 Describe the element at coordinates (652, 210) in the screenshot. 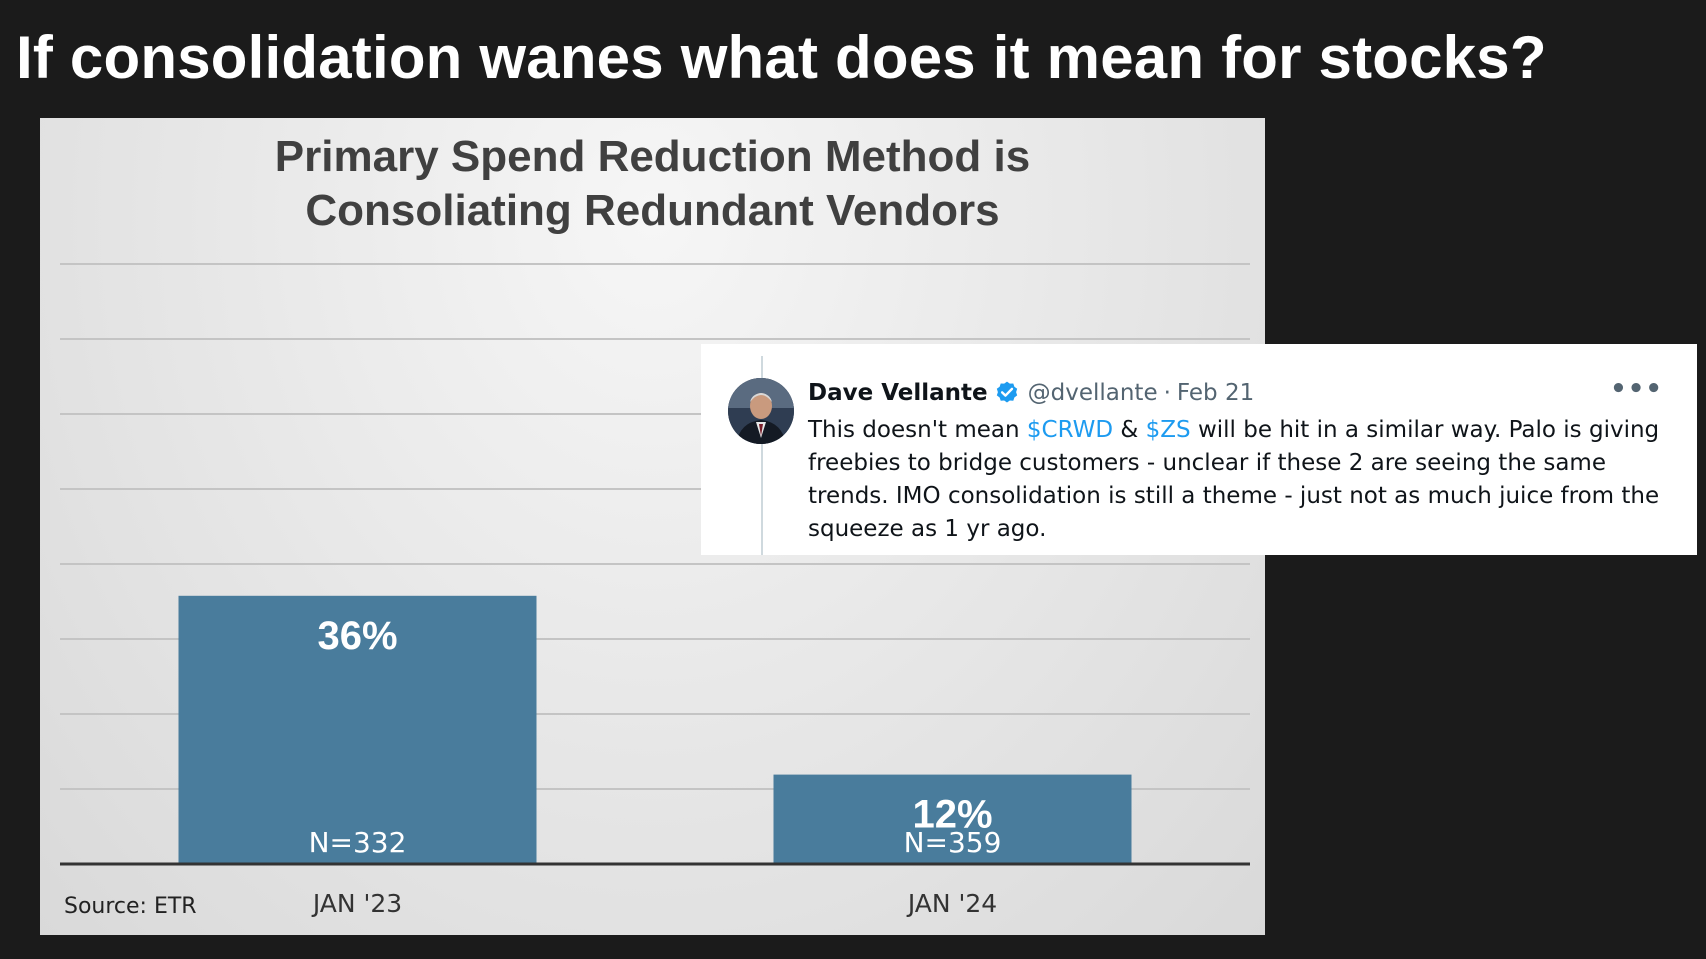

I see `chart-title-line-2: Consoliating Redundant Vendors` at that location.